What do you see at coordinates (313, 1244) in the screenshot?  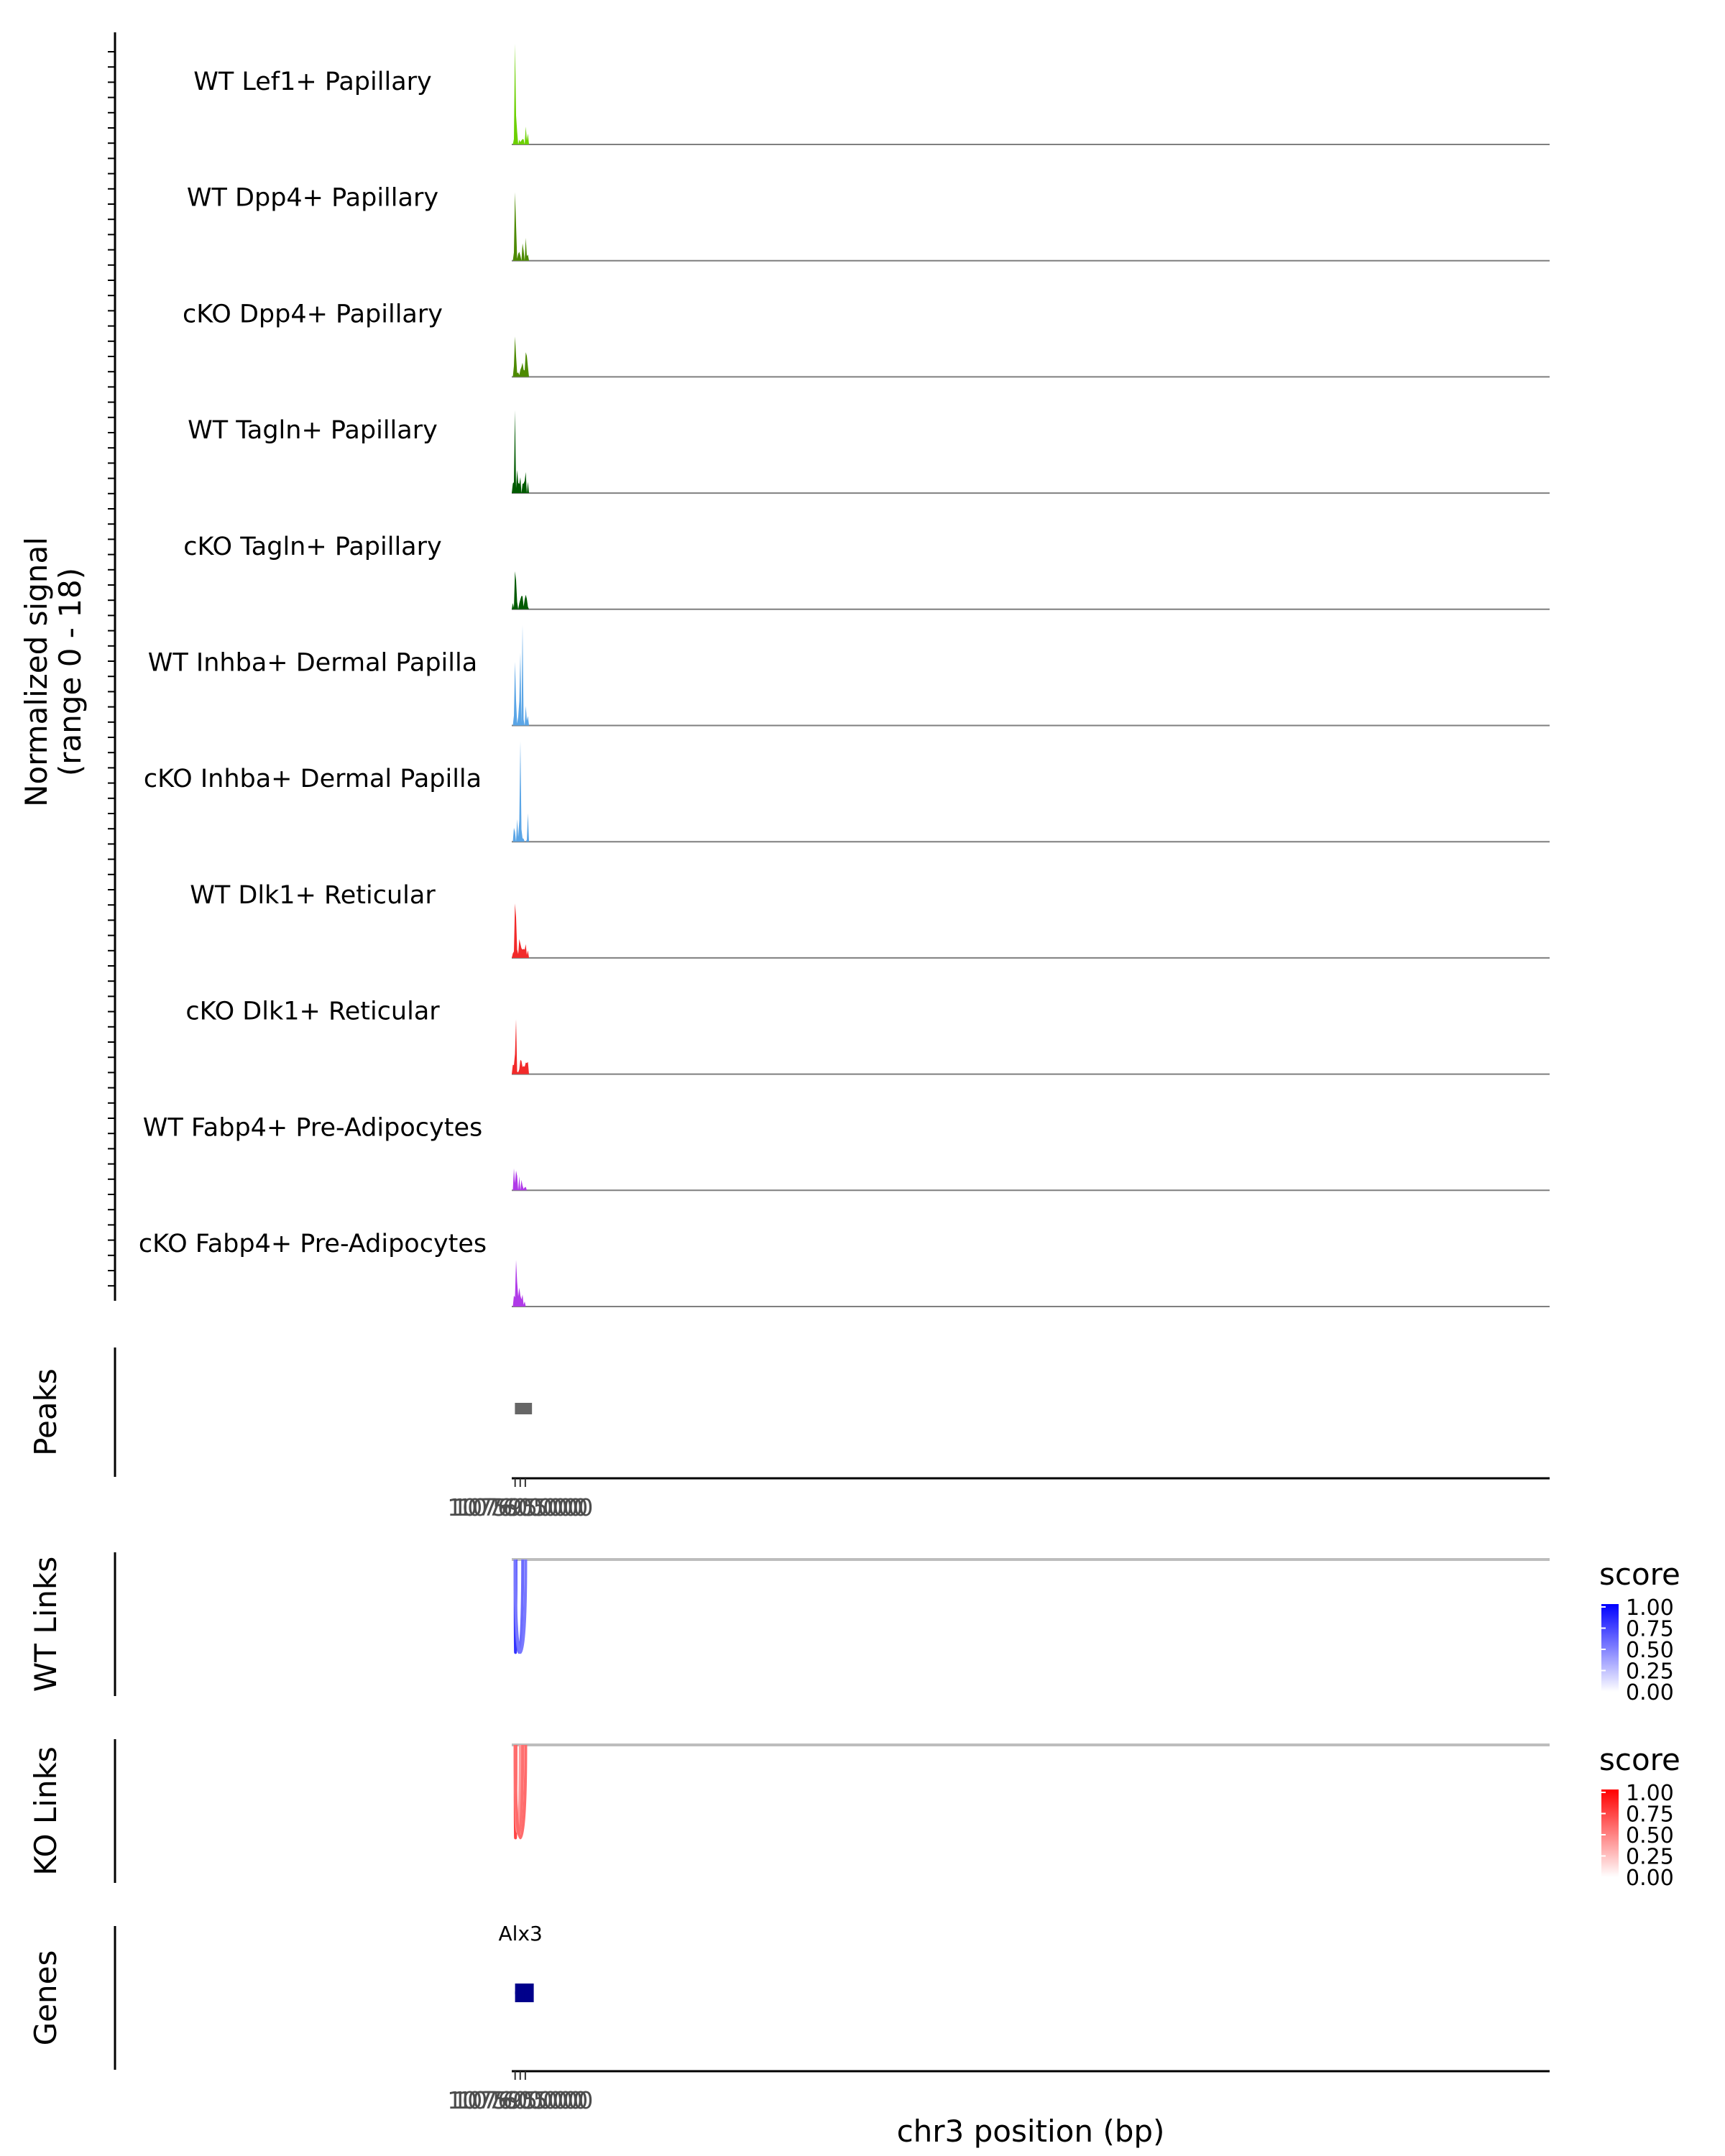 I see `track-label: cKO Fabp4+ Pre-Adipocytes` at bounding box center [313, 1244].